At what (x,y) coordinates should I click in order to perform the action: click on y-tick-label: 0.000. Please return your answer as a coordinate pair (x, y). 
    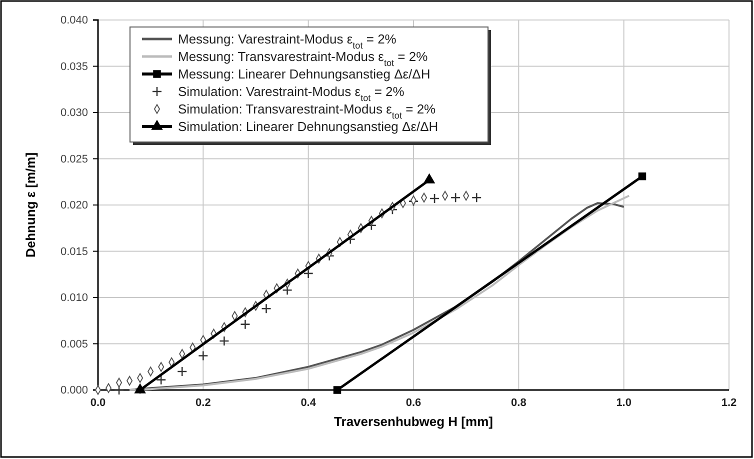
    Looking at the image, I should click on (74, 390).